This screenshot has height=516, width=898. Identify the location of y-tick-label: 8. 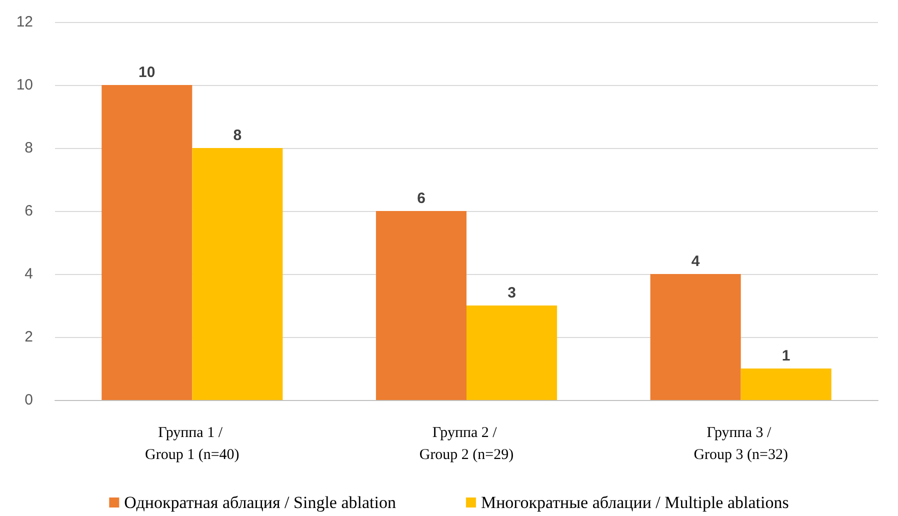
(28, 148).